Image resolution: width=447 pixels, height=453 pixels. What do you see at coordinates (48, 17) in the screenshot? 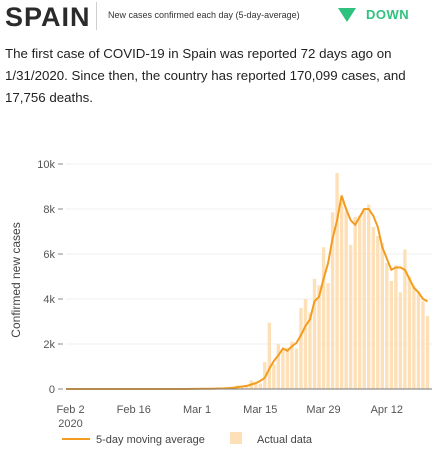
I see `country-title: SPAIN` at bounding box center [48, 17].